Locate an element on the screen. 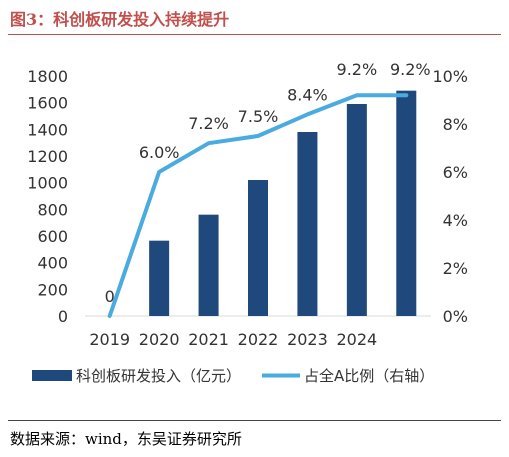 This screenshot has width=509, height=457. x-tick-label: 2024 is located at coordinates (356, 339).